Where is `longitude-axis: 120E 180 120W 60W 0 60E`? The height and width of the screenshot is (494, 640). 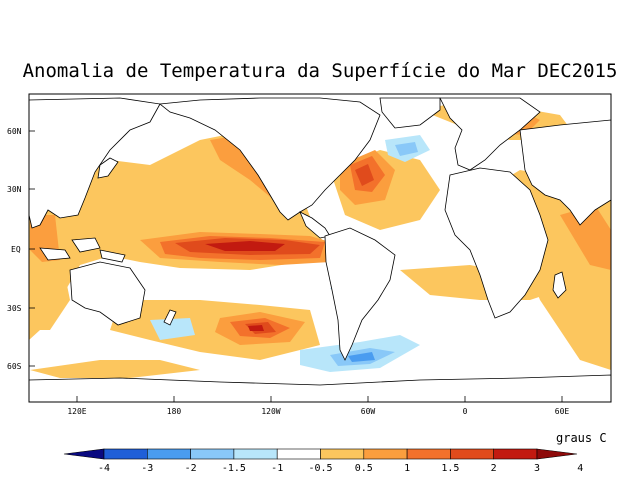 longitude-axis: 120E 180 120W 60W 0 60E is located at coordinates (318, 406).